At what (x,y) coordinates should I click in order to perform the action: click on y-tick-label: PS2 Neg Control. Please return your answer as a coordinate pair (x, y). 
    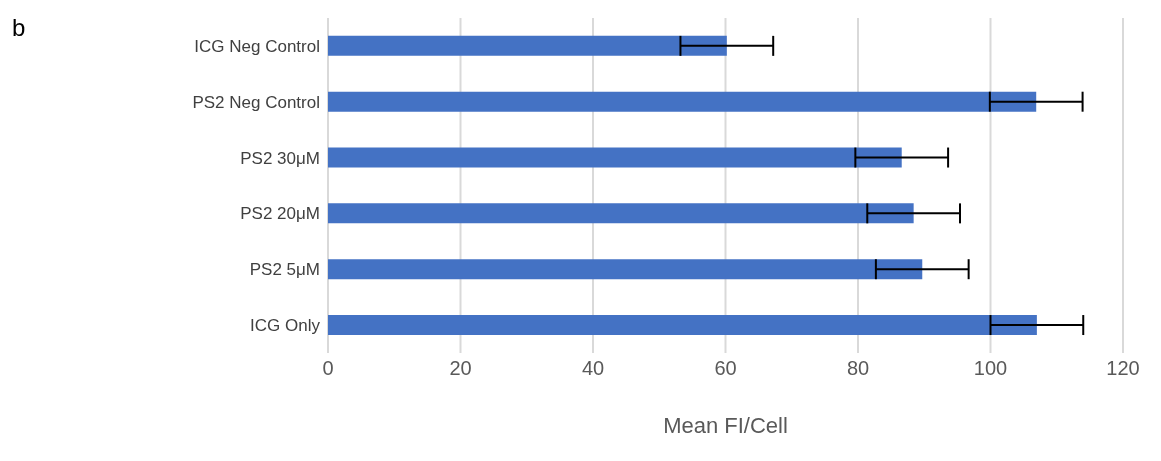
    Looking at the image, I should click on (256, 102).